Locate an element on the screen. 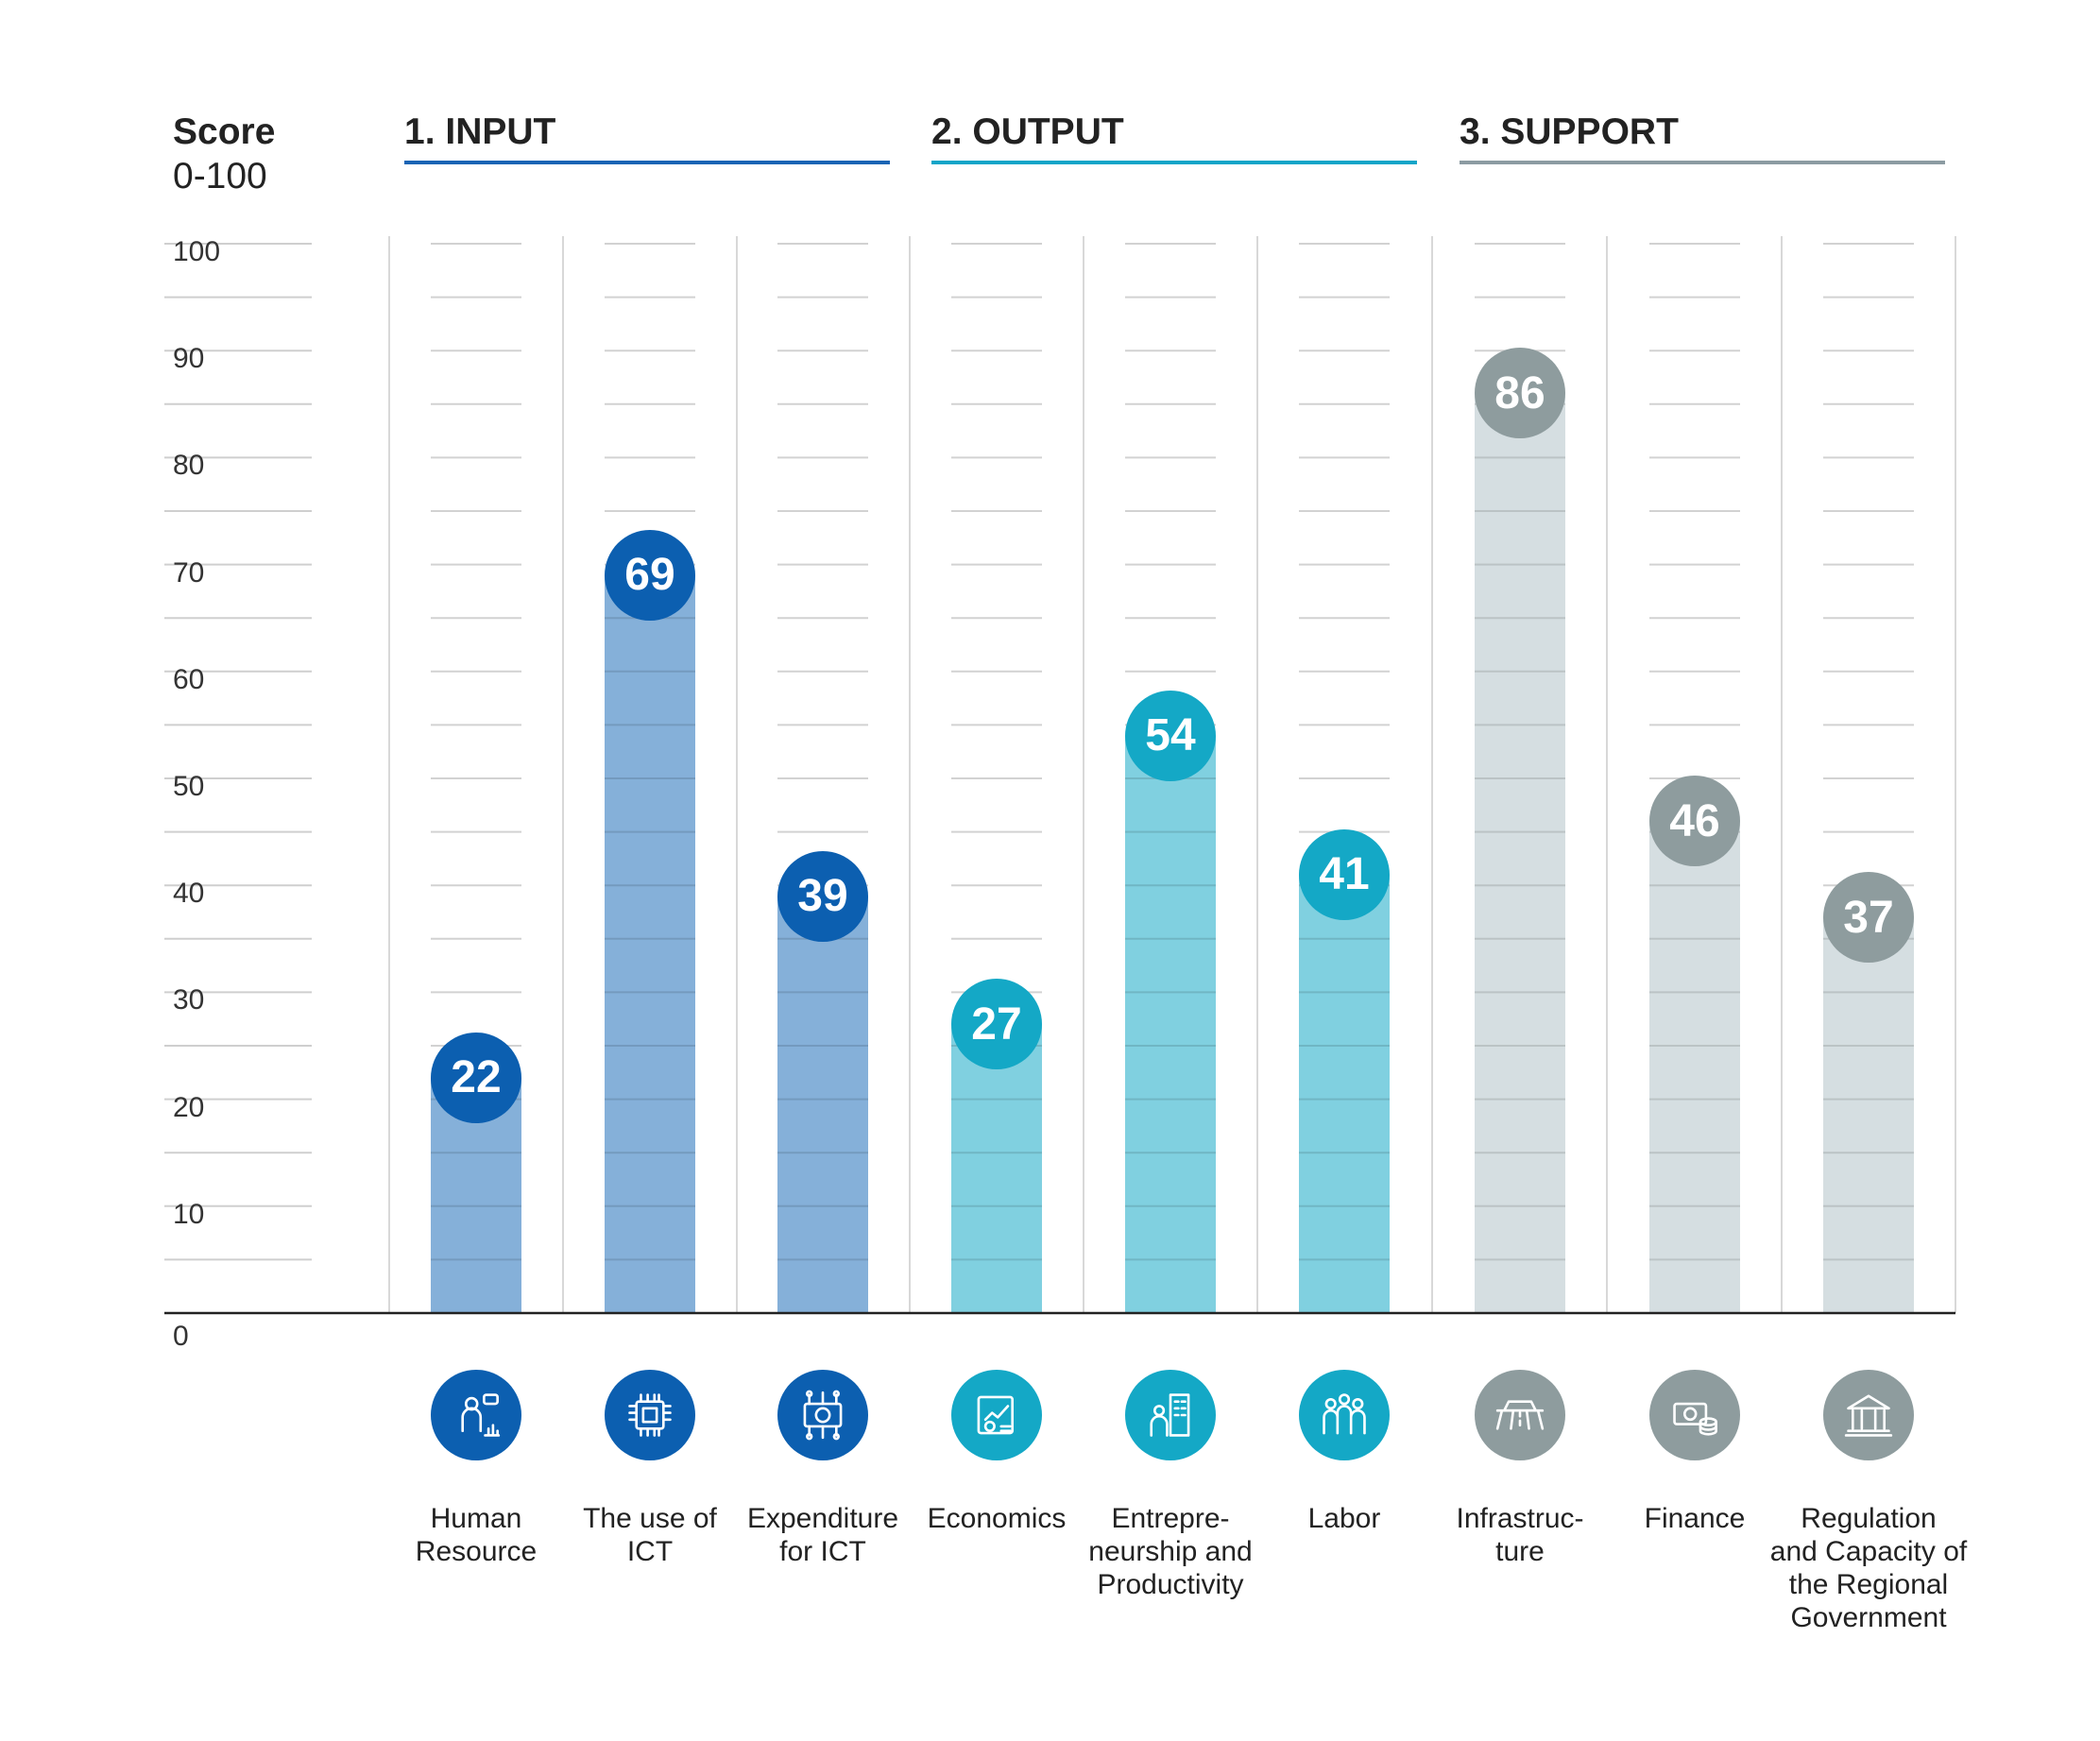  group-underline-support is located at coordinates (1702, 162).